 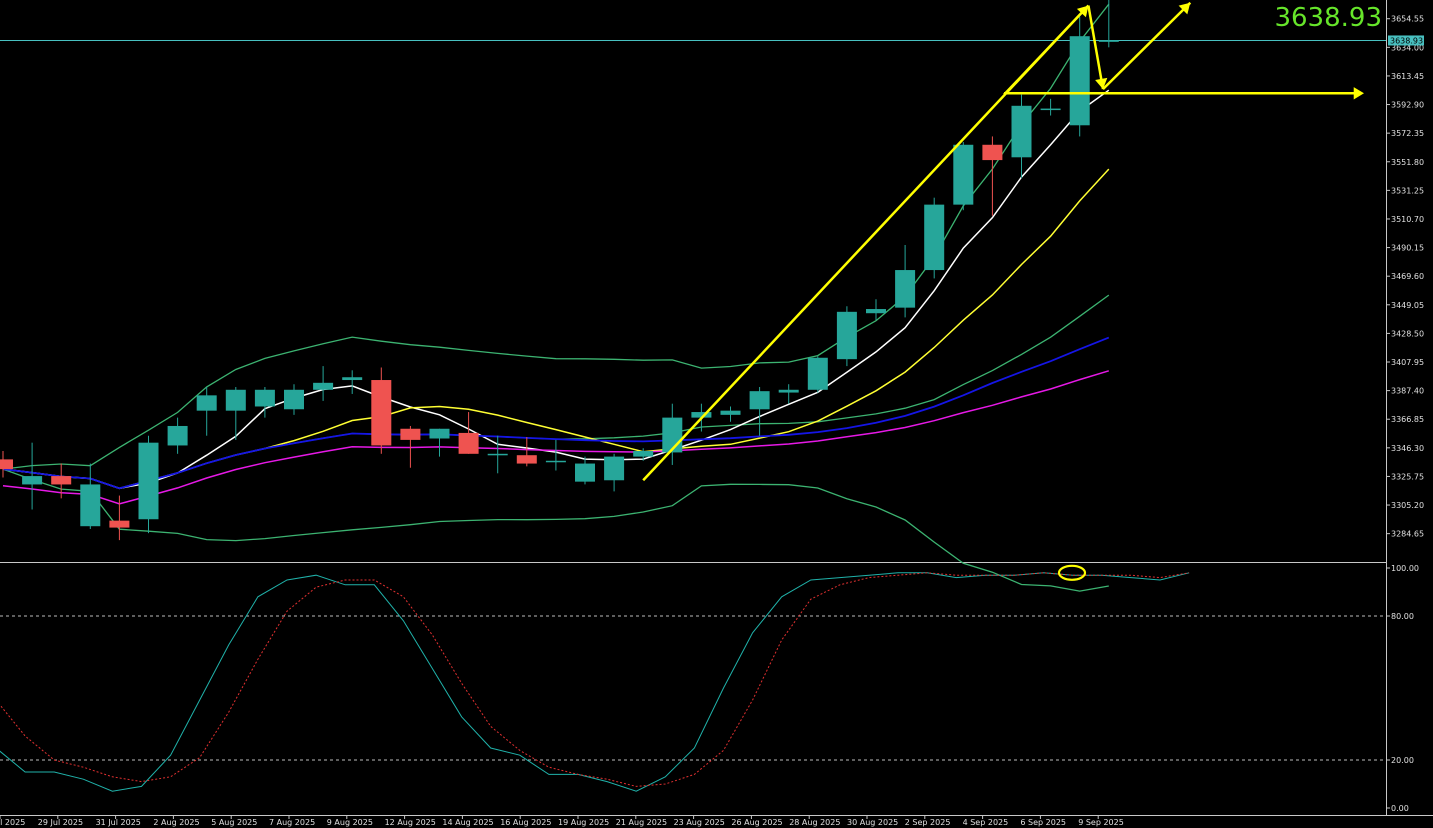 I want to click on price-tick-label: 3305.20, so click(x=1407, y=505).